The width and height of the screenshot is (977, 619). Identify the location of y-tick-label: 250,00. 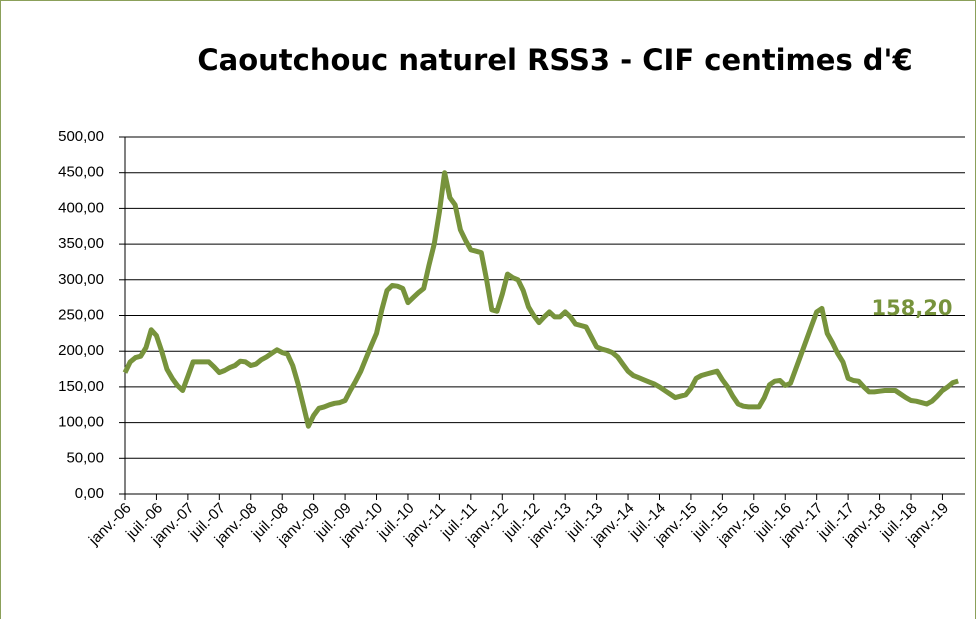
(81, 314).